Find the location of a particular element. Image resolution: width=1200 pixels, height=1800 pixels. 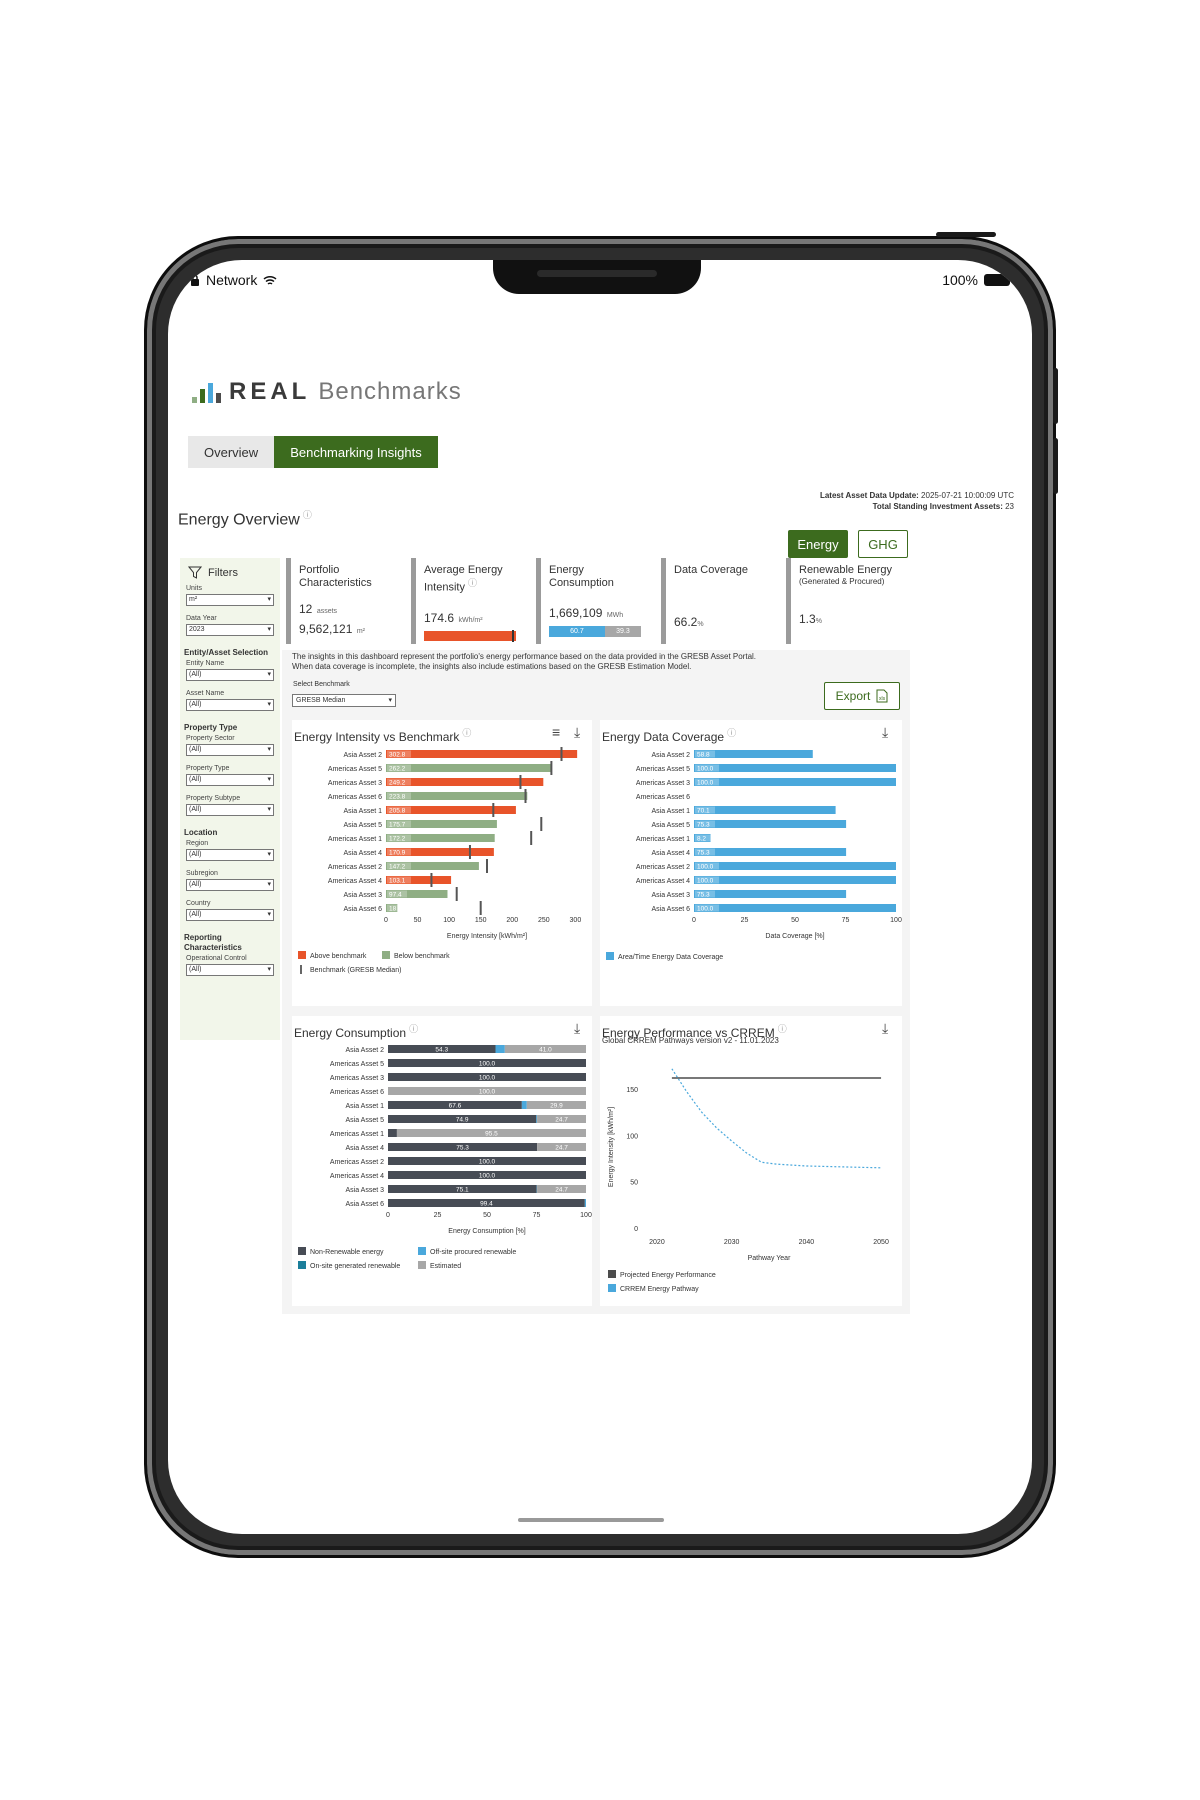

operational-control-select: (All) is located at coordinates (230, 970).